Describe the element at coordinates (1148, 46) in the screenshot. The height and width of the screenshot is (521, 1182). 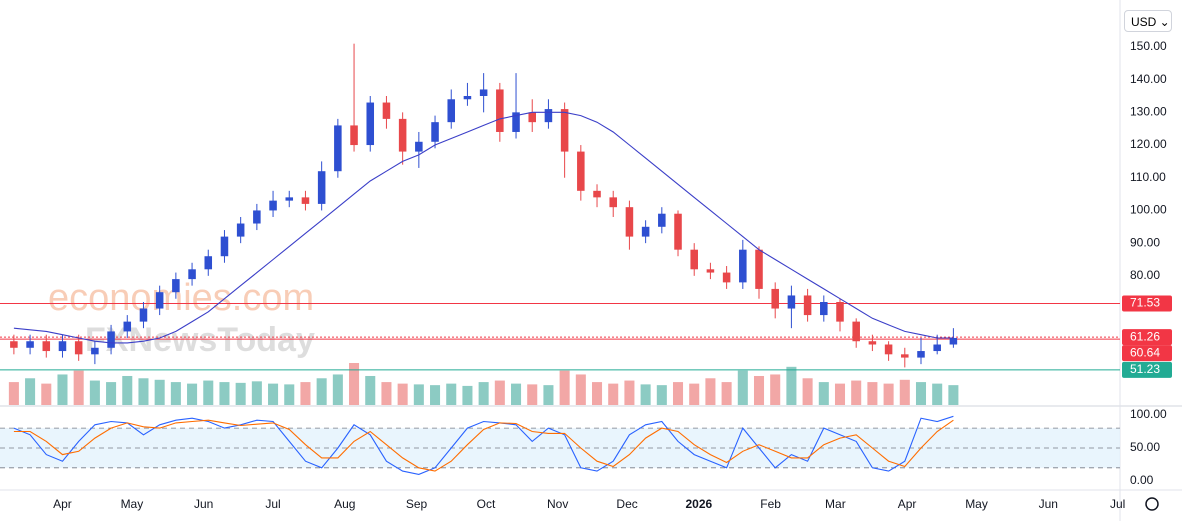
I see `y-tick-label: 150.00` at that location.